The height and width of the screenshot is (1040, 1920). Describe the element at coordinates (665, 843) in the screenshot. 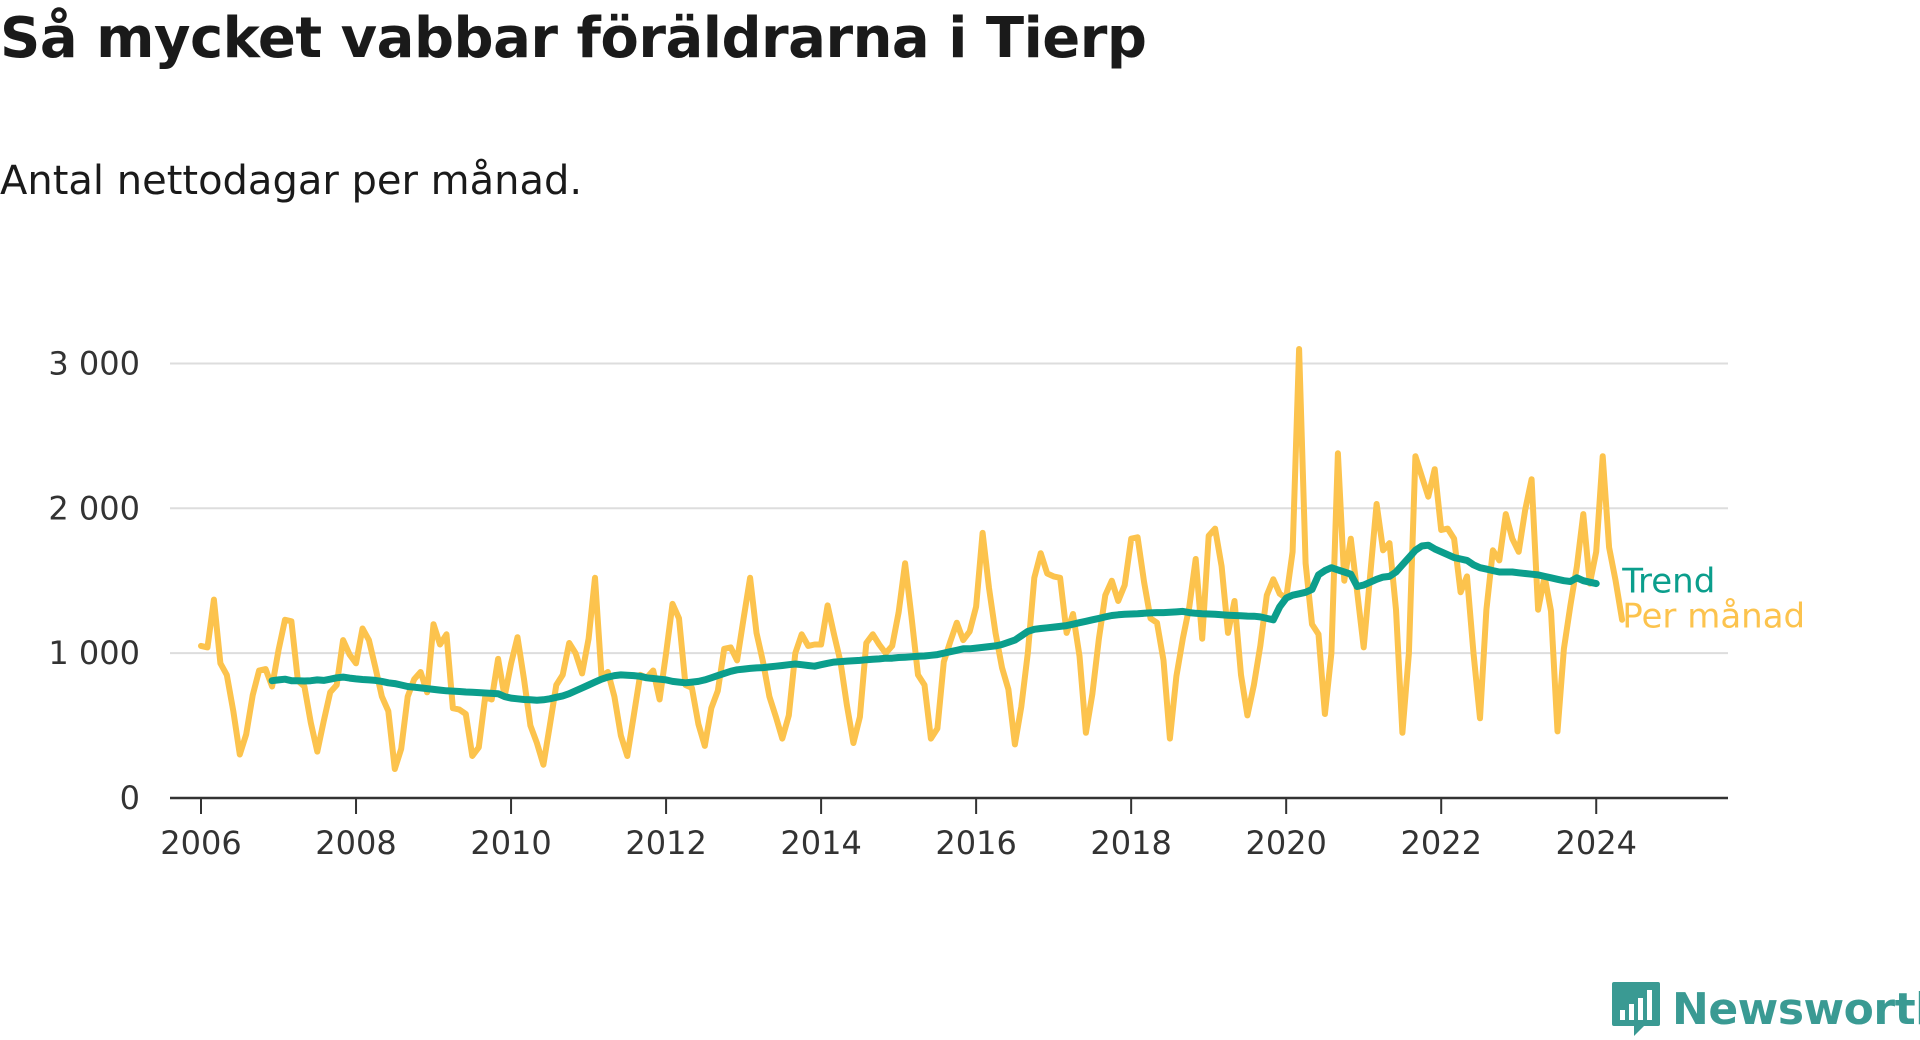

I see `x-tick-label: 2012` at that location.